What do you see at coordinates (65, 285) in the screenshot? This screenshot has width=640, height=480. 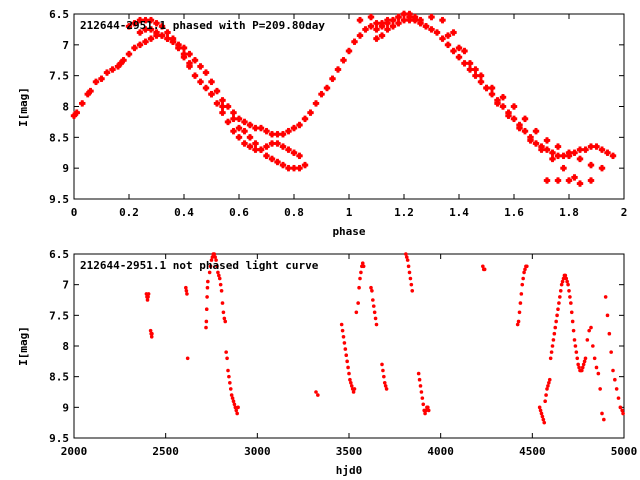 I see `unphased-y-tick-label: 7` at bounding box center [65, 285].